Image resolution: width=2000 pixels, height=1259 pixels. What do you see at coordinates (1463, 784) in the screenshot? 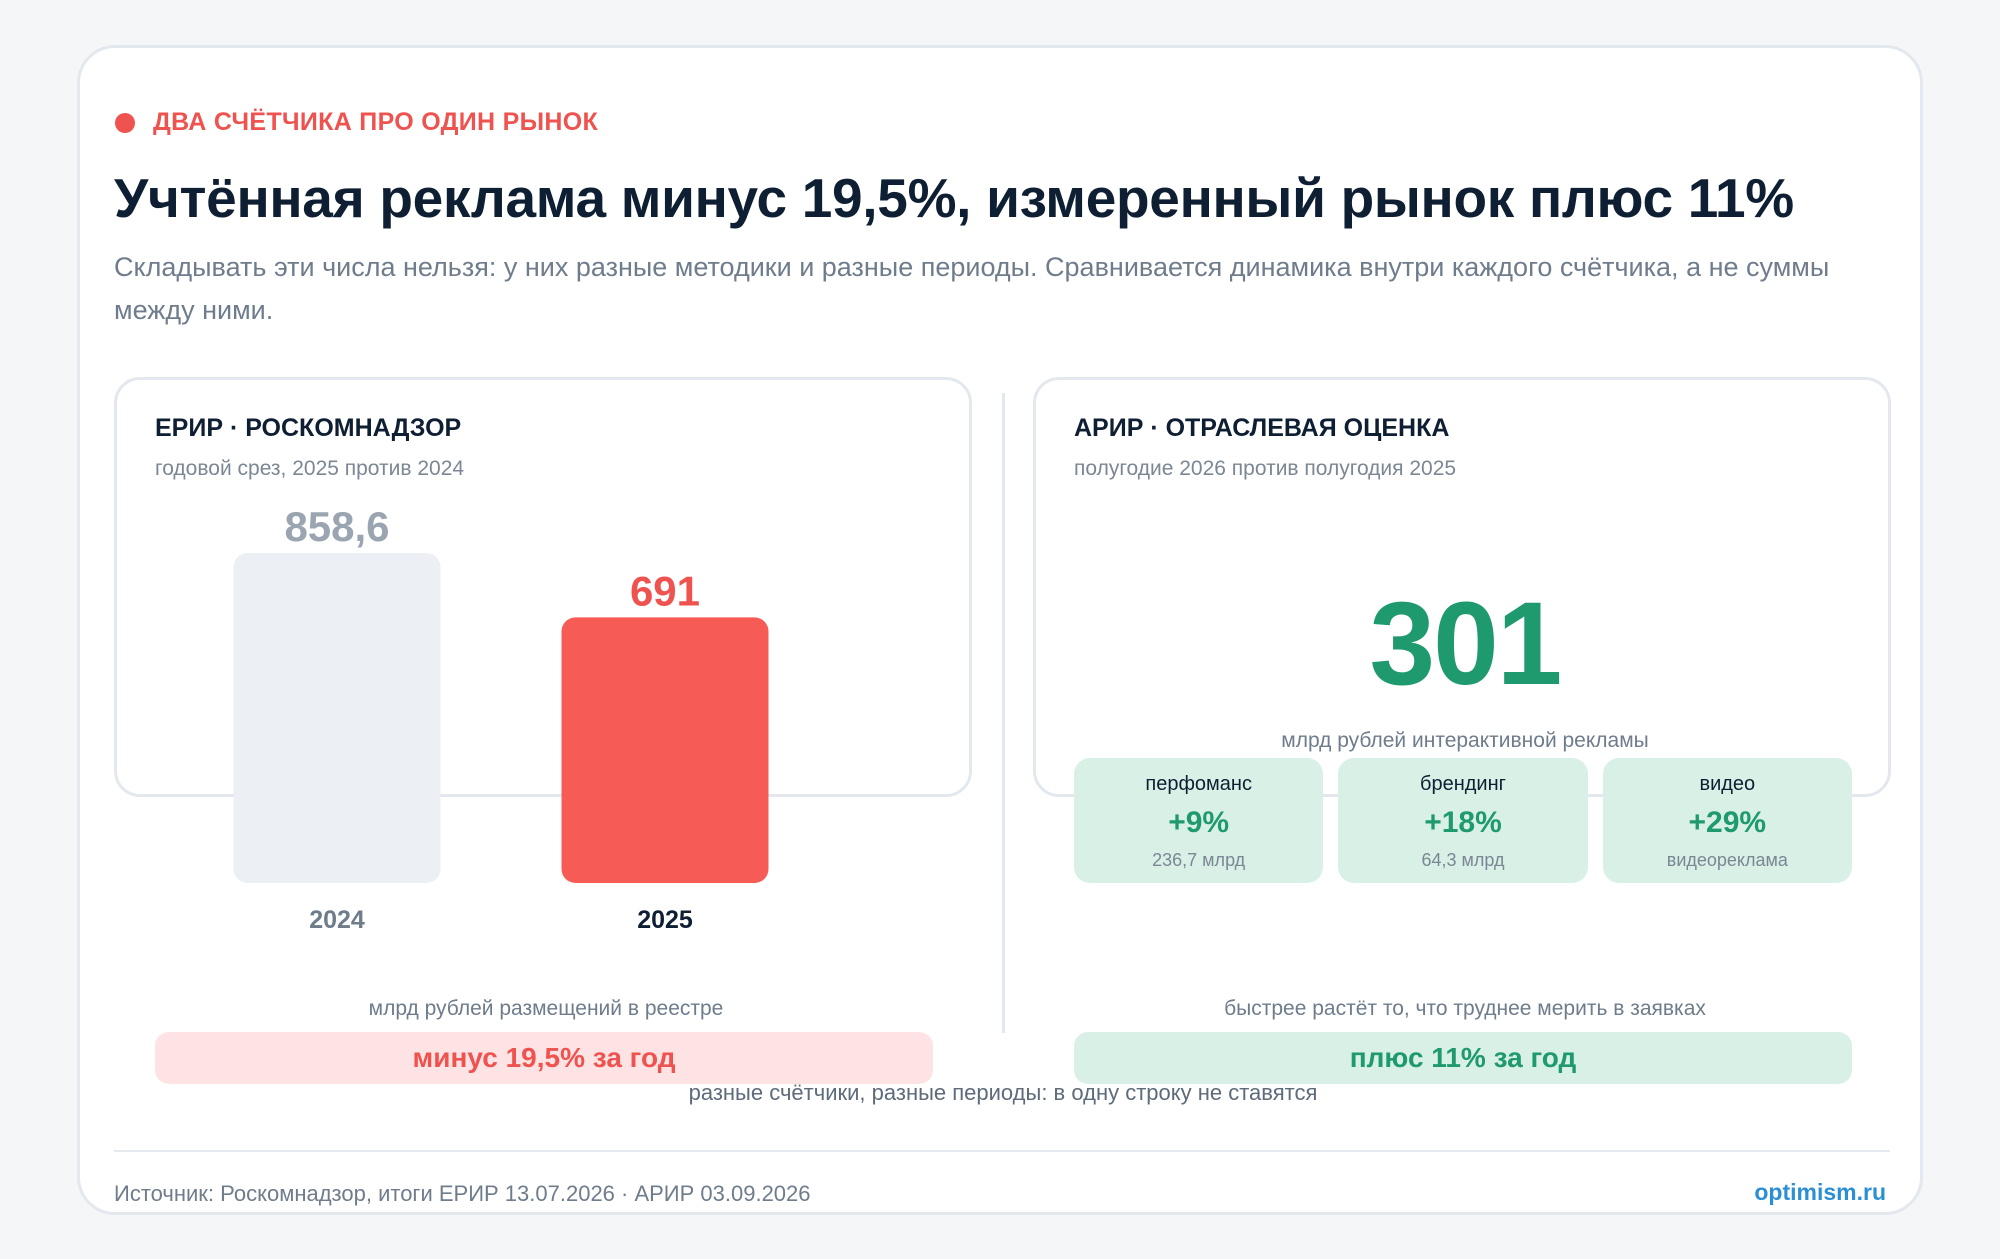
I see `tile-label: брендинг` at bounding box center [1463, 784].